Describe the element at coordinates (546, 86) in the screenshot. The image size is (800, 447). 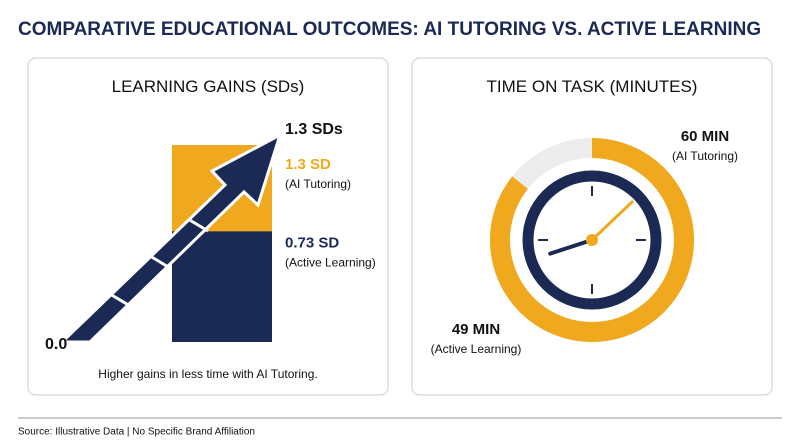
I see `title-text: TIME ON TASK` at that location.